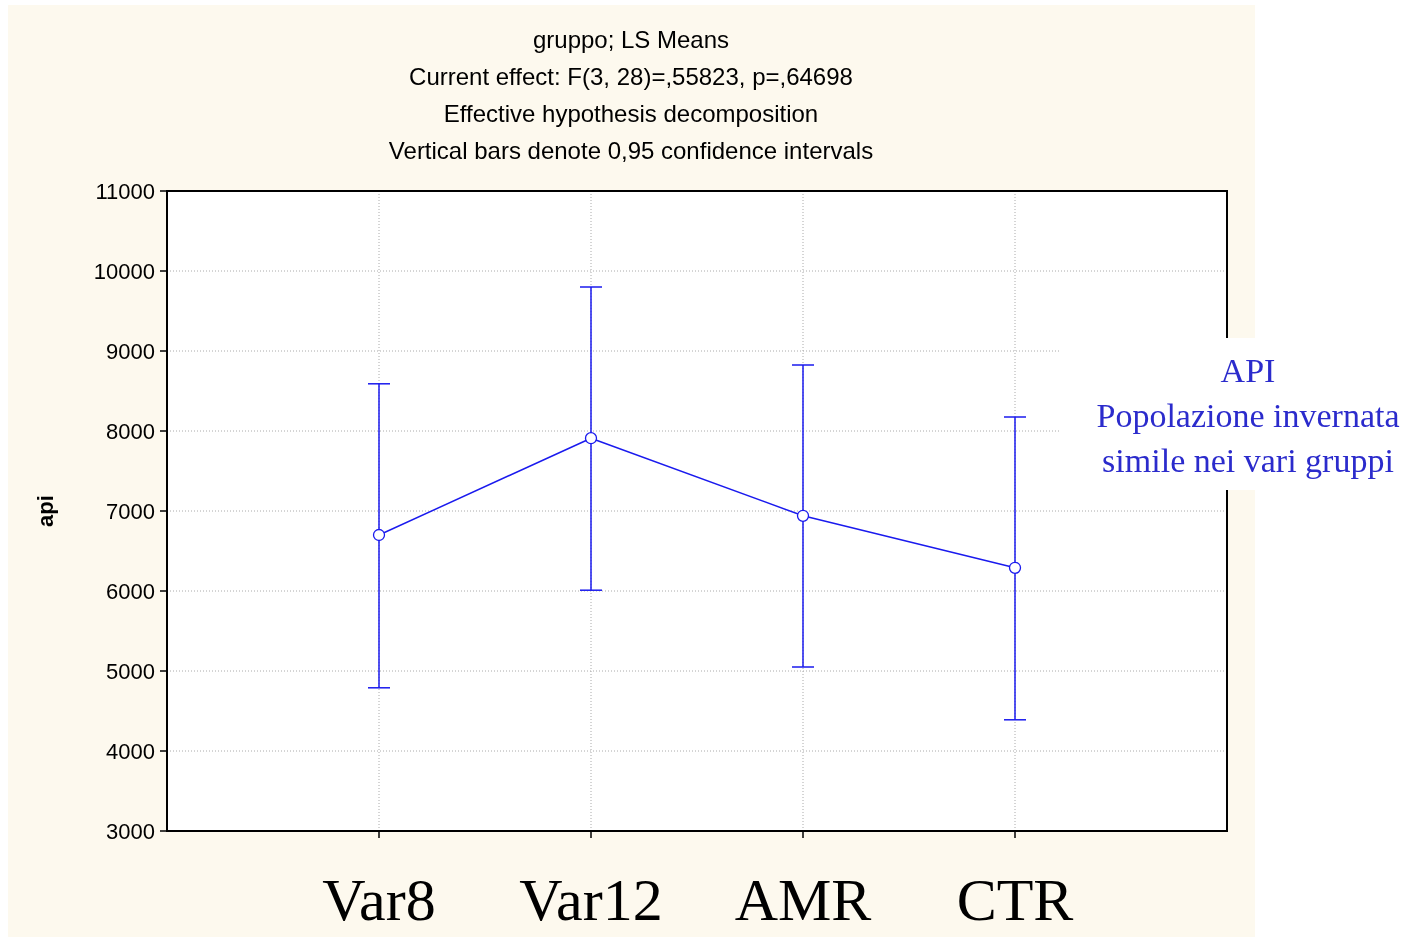 The image size is (1422, 937). I want to click on y-tick-label: 11000, so click(125, 191).